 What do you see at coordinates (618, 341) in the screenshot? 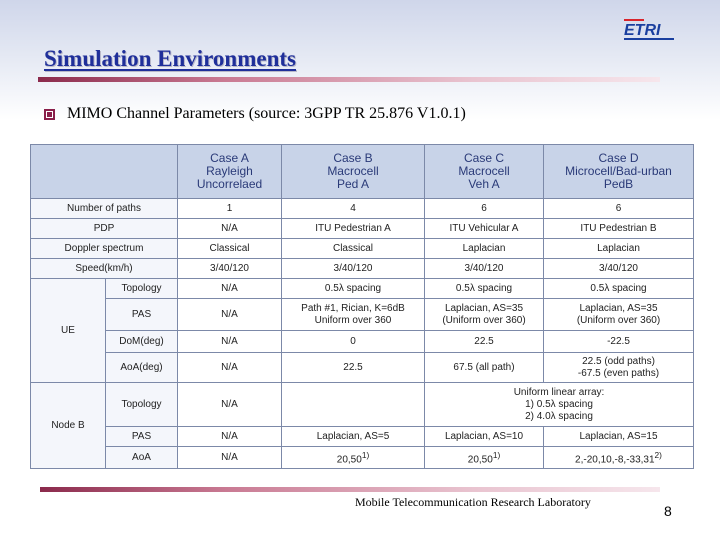
I see `table-cell: -22.5` at bounding box center [618, 341].